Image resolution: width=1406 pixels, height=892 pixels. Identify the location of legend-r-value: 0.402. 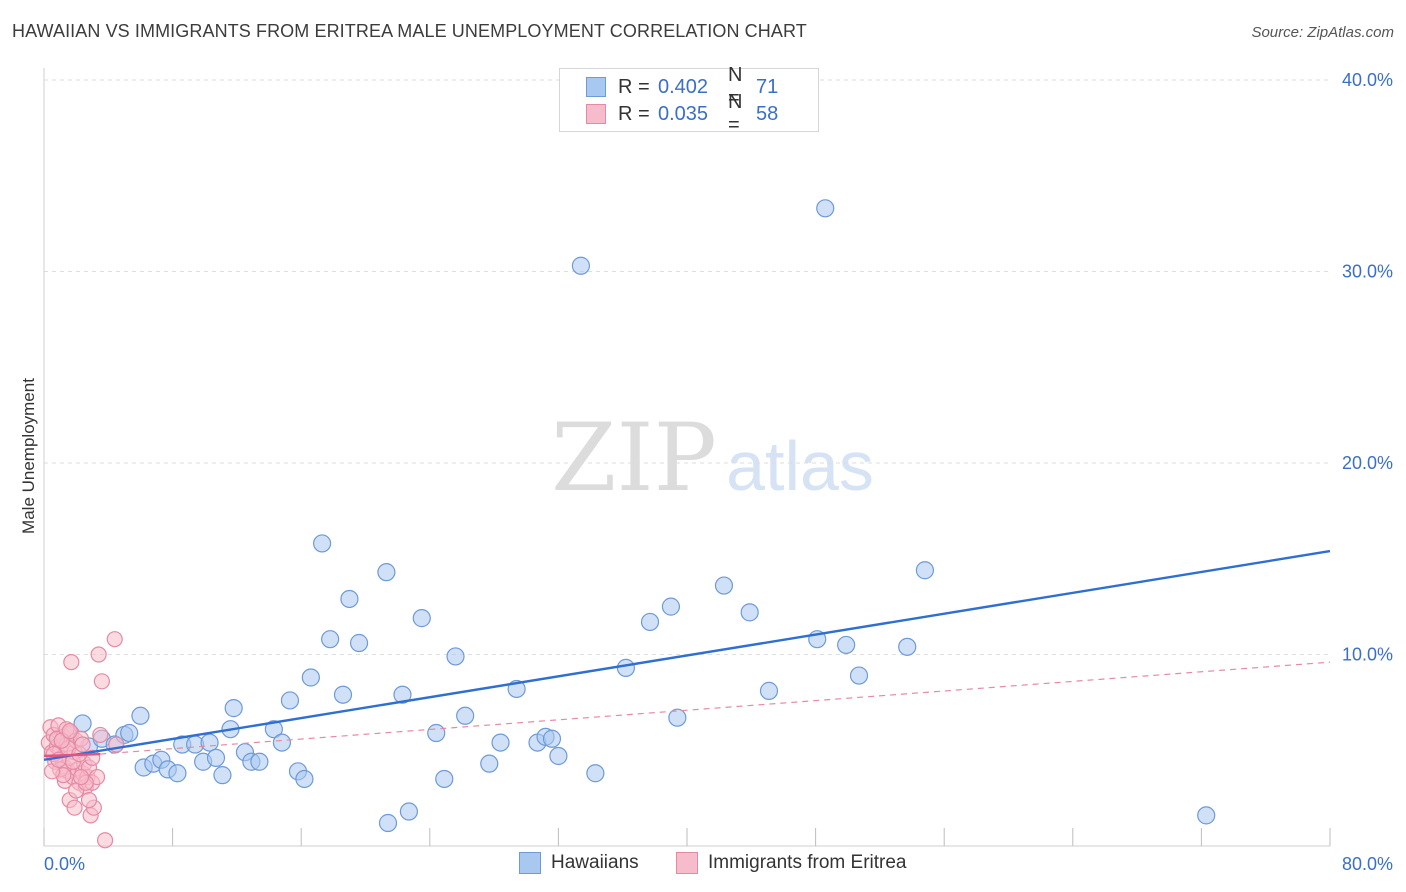
(683, 86).